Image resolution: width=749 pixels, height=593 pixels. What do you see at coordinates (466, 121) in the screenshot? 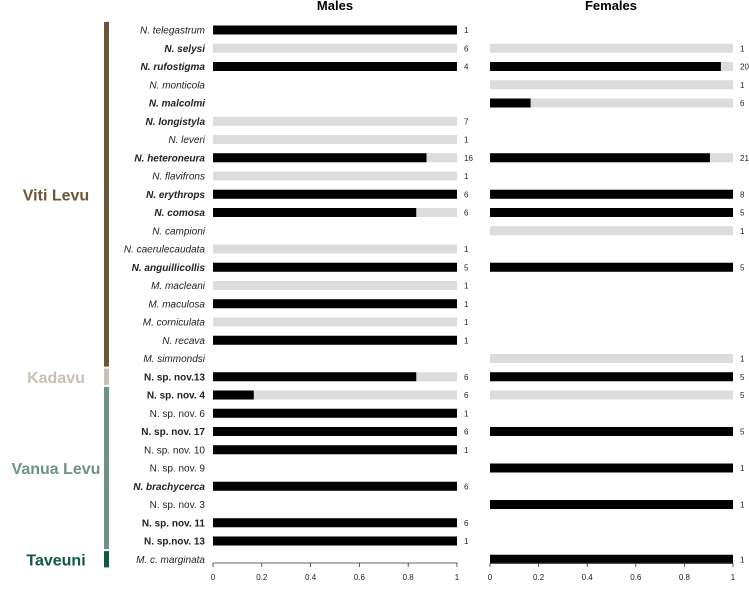
I see `sample-size-males: 7` at bounding box center [466, 121].